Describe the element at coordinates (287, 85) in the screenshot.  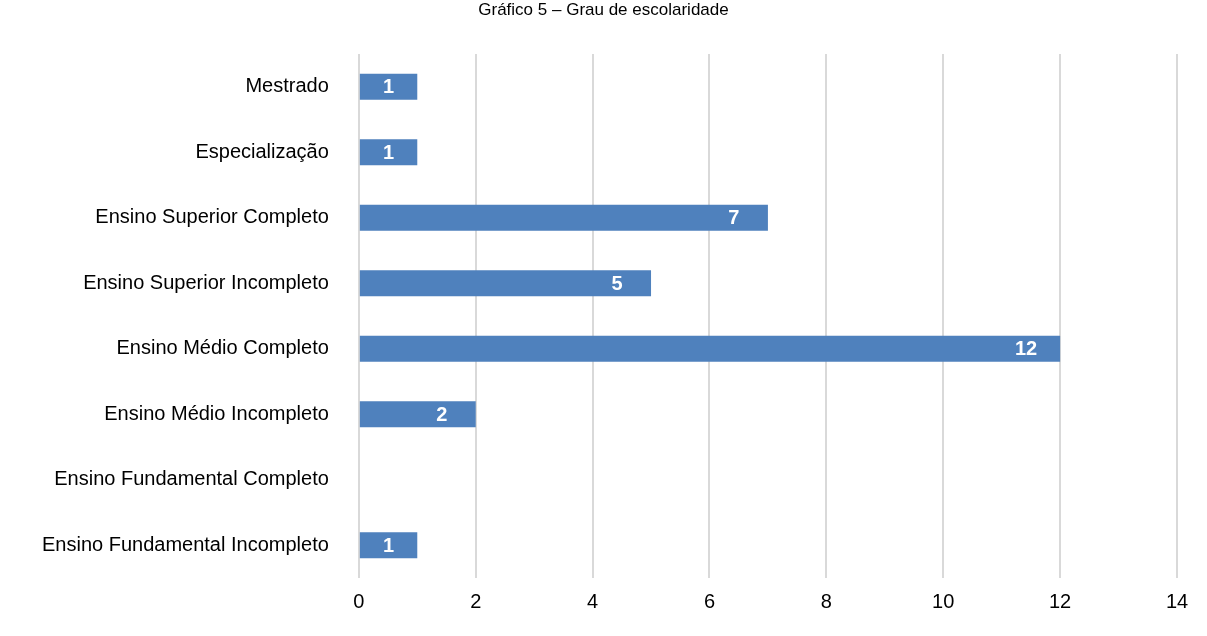
I see `y-tick-label: Mestrado` at that location.